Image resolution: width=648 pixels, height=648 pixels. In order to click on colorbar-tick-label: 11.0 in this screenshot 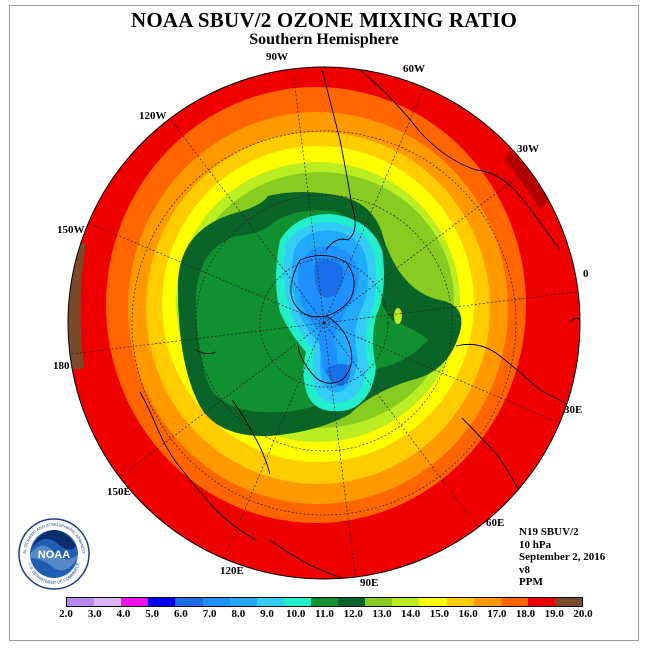, I will do `click(324, 614)`.